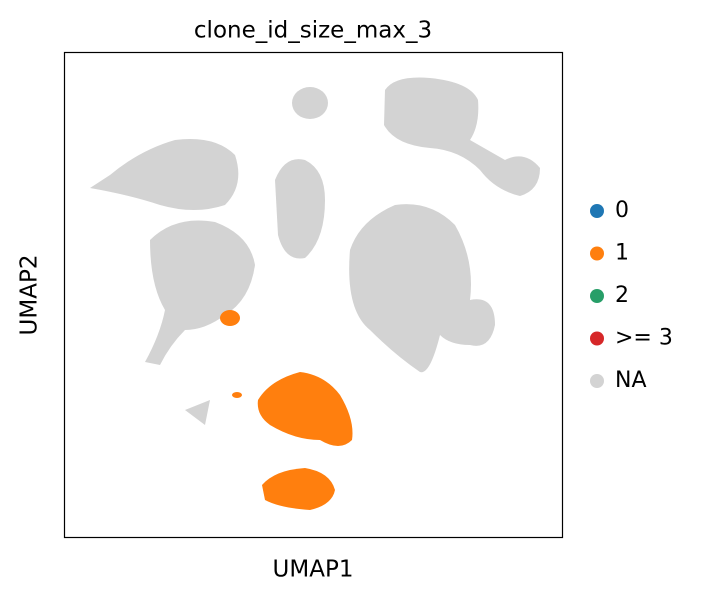  Describe the element at coordinates (622, 210) in the screenshot. I see `legend-label: 0` at that location.